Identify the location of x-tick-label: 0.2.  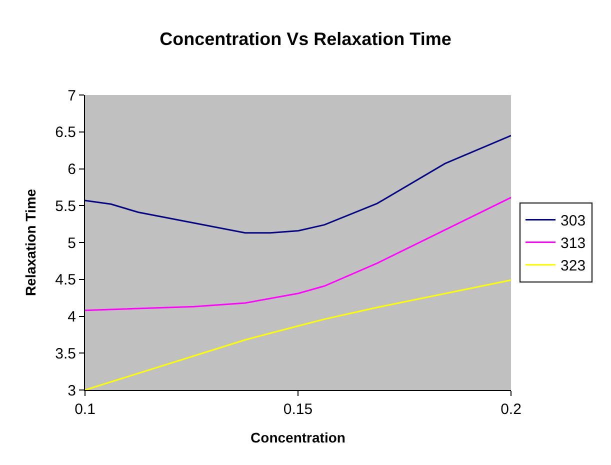
(511, 409).